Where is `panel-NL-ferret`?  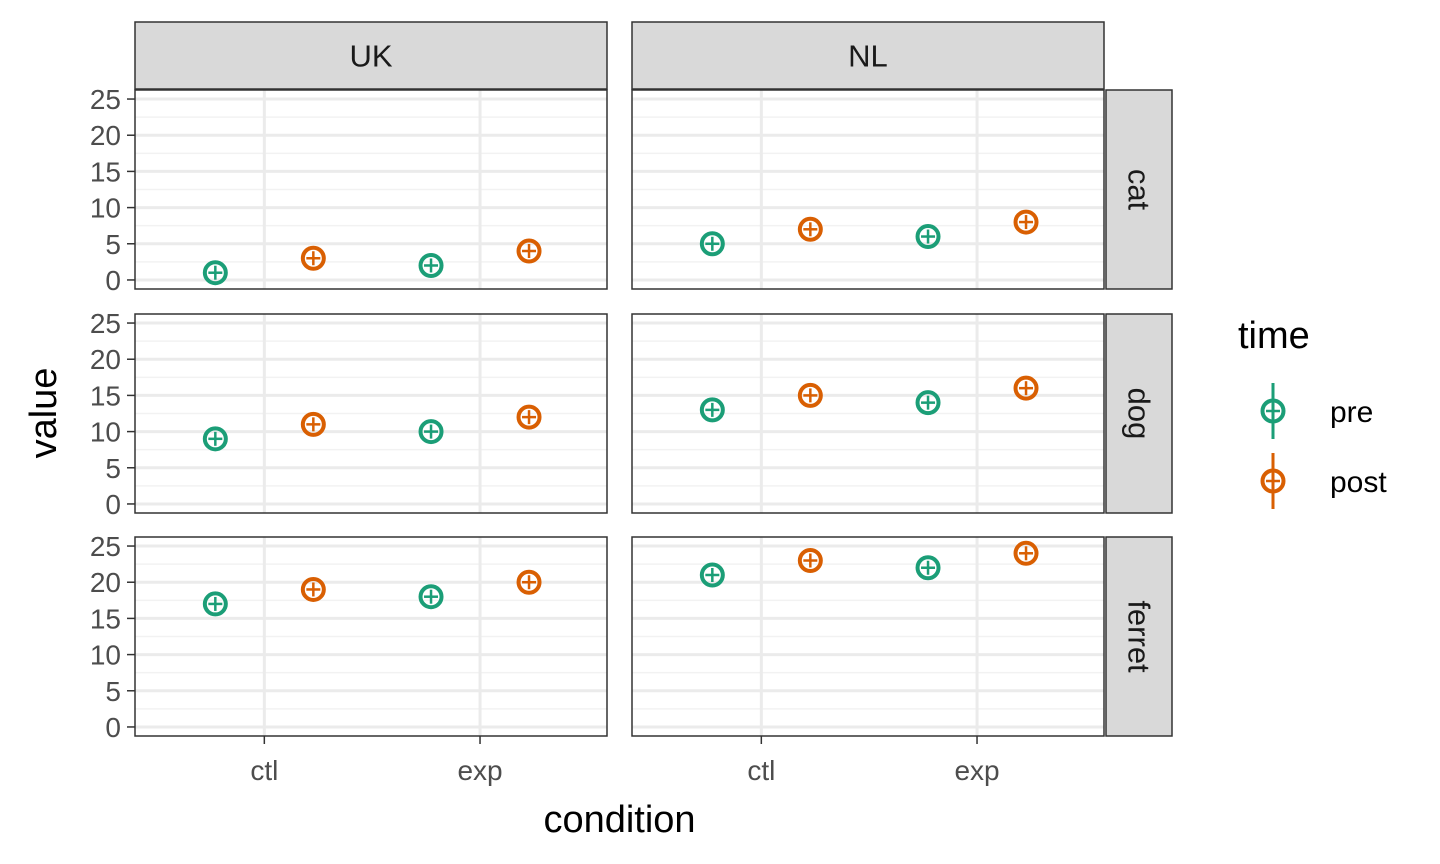
panel-NL-ferret is located at coordinates (868, 636).